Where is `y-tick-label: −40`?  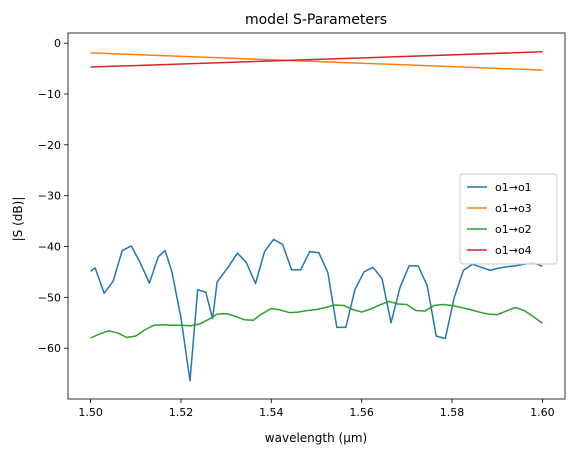
y-tick-label: −40 is located at coordinates (49, 247).